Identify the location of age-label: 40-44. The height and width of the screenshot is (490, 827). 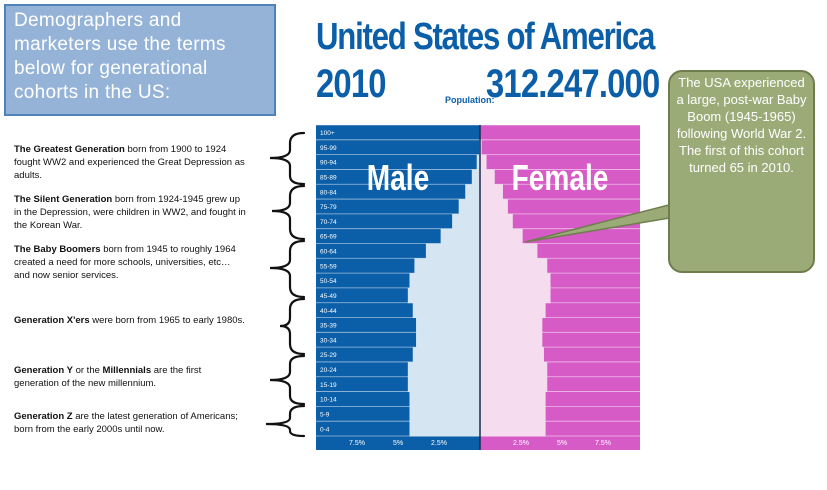
(328, 311).